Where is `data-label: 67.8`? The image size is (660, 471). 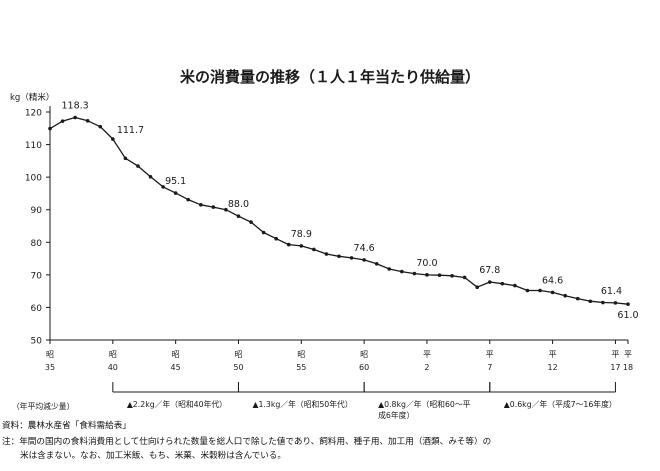 data-label: 67.8 is located at coordinates (489, 270).